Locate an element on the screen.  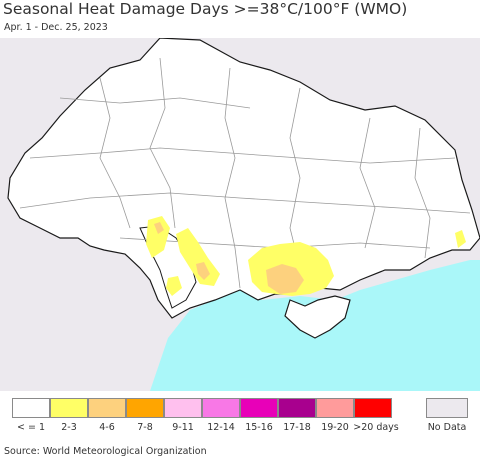
legend-label-9: >20 days is located at coordinates (376, 427).